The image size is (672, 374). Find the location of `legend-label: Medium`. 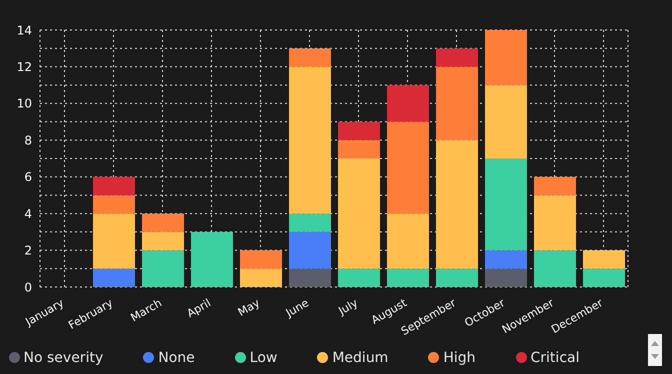

legend-label: Medium is located at coordinates (360, 358).